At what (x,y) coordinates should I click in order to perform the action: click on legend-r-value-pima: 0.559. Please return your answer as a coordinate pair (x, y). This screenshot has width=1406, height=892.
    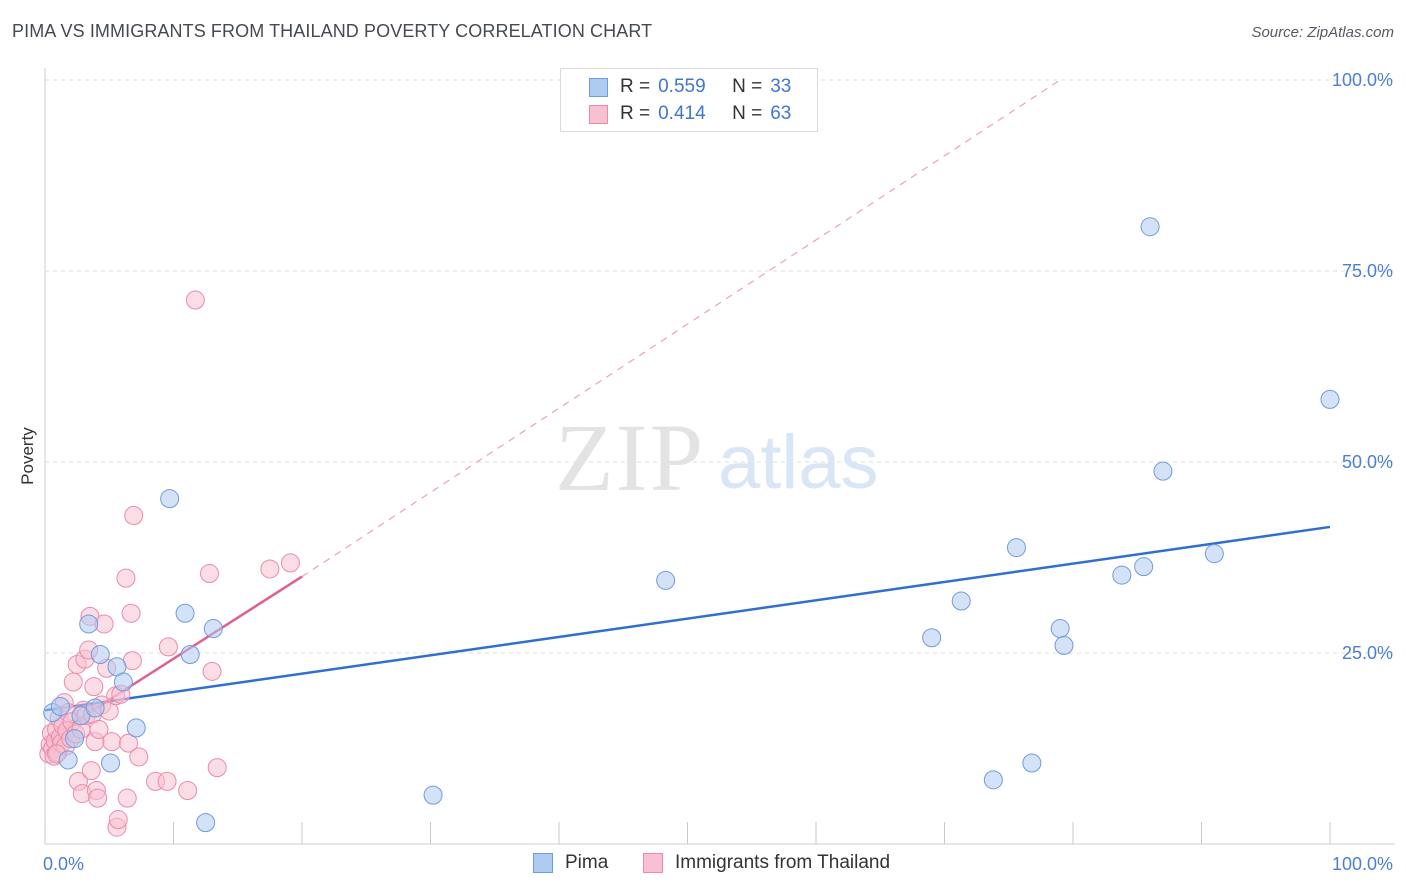
    Looking at the image, I should click on (682, 86).